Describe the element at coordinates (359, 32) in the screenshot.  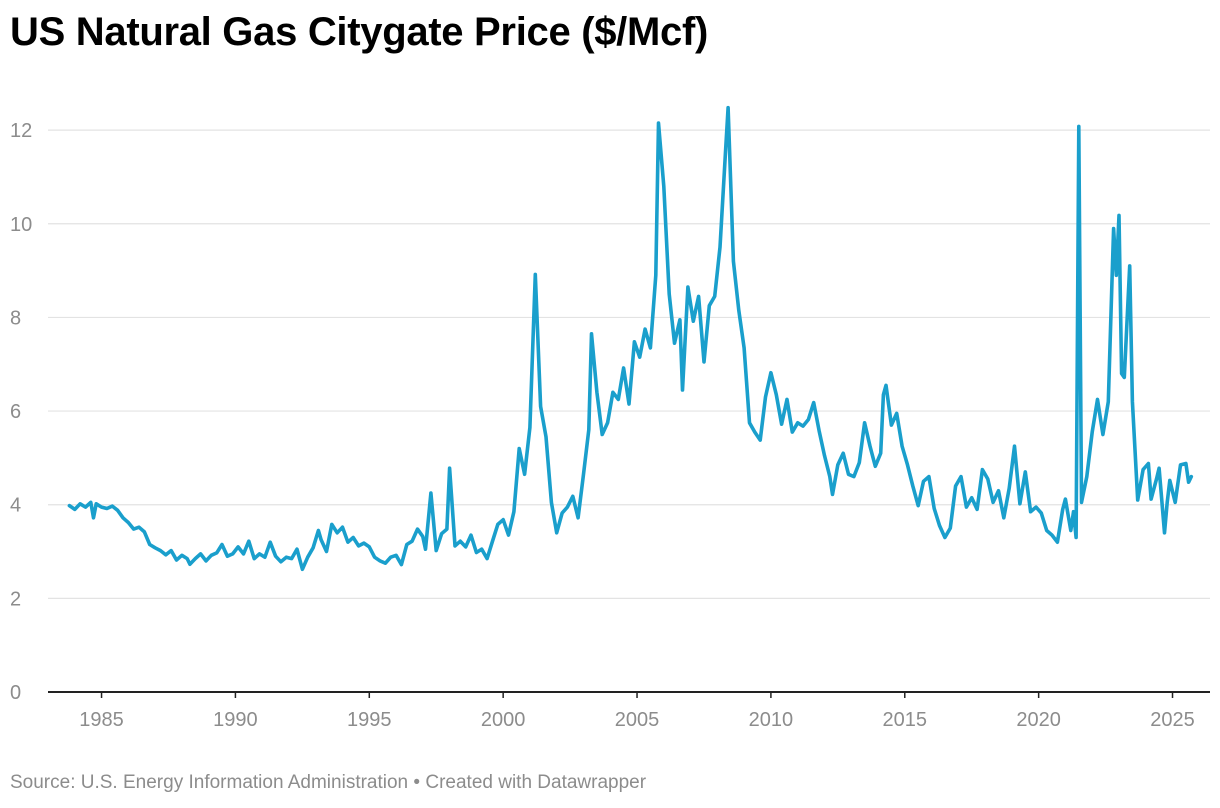
I see `chart-title: US Natural Gas Citygate Price ($/Mcf)` at that location.